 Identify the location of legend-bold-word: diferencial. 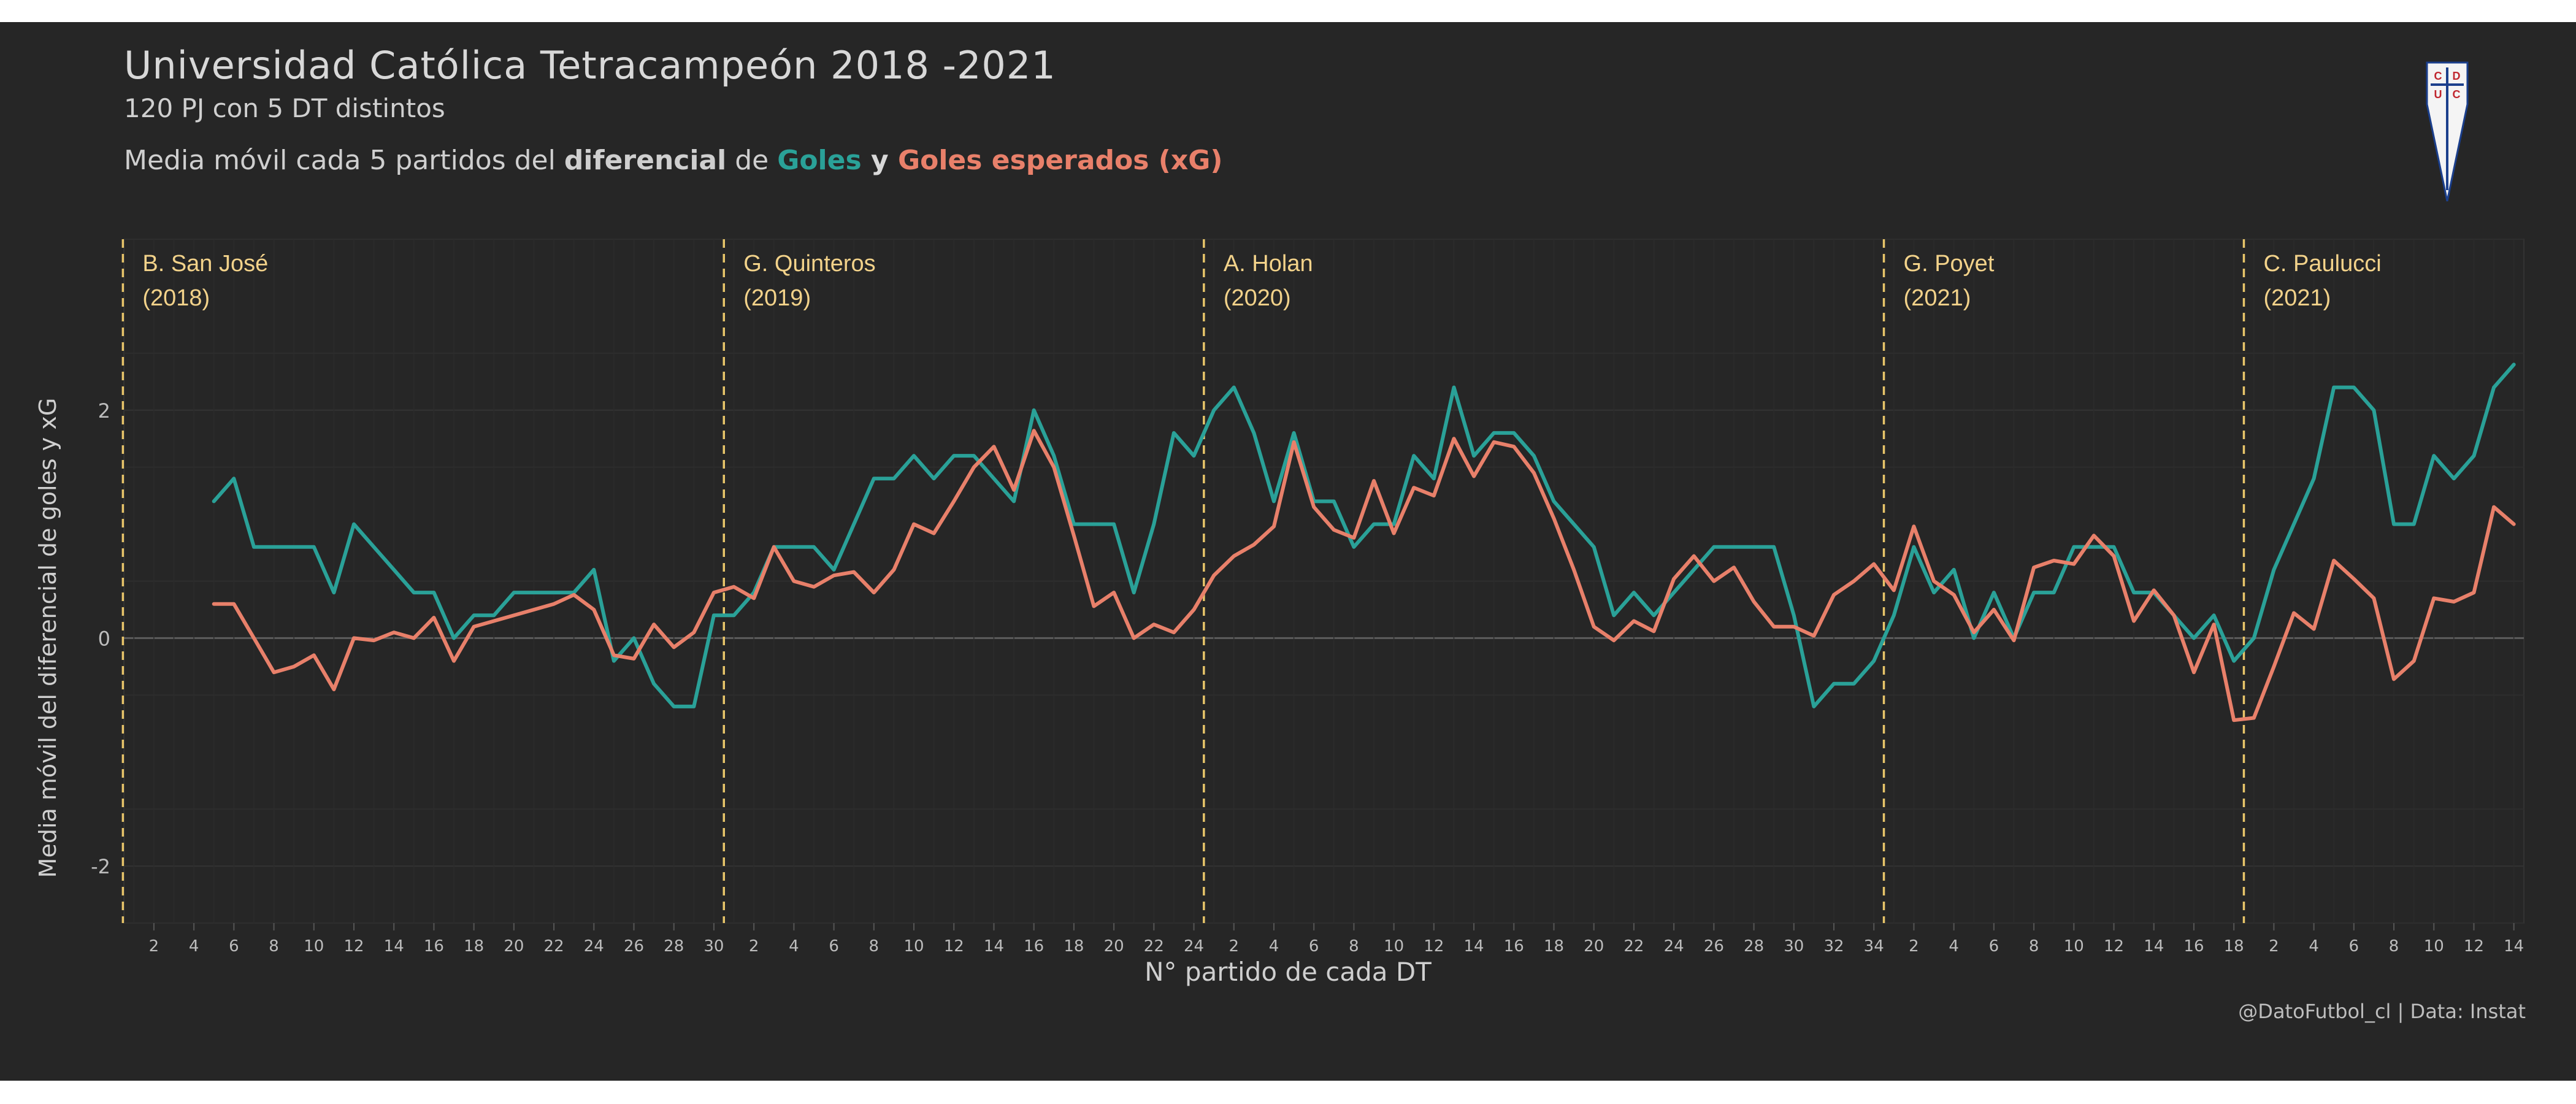
(645, 160).